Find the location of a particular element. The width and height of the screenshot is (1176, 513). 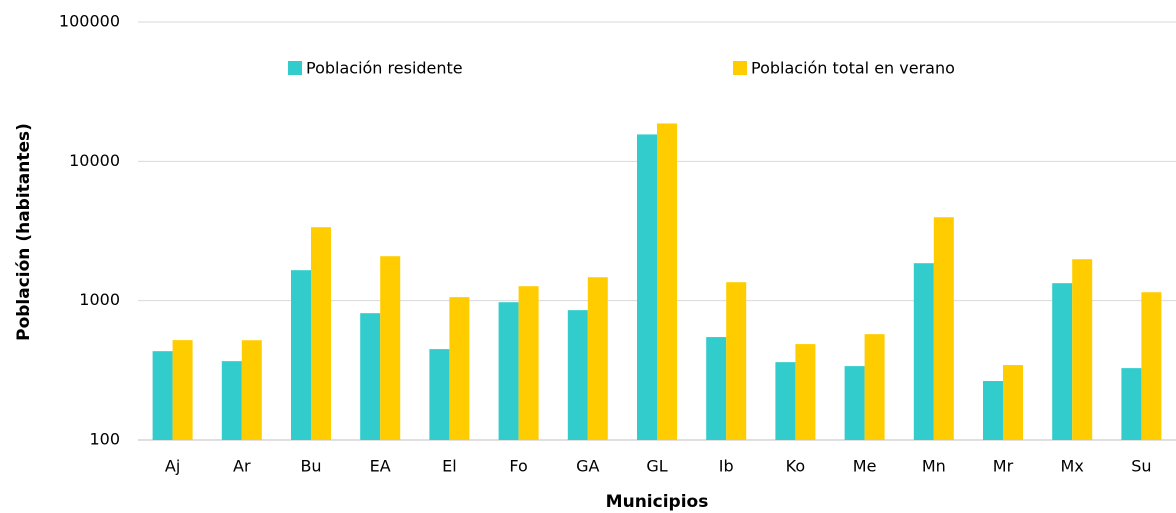

x-tick-label: Ar is located at coordinates (242, 466).